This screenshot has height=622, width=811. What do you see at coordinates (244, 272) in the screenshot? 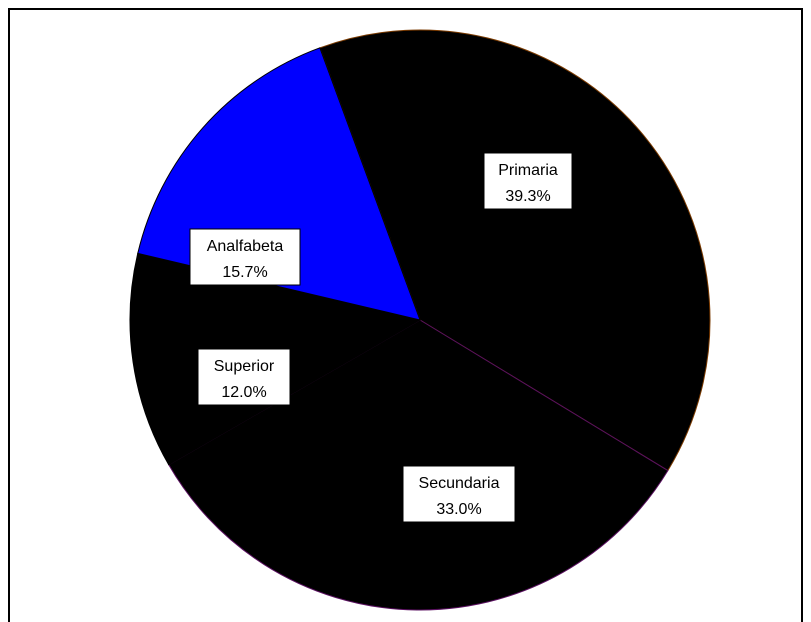
I see `slice-value-label: 15.7%` at bounding box center [244, 272].